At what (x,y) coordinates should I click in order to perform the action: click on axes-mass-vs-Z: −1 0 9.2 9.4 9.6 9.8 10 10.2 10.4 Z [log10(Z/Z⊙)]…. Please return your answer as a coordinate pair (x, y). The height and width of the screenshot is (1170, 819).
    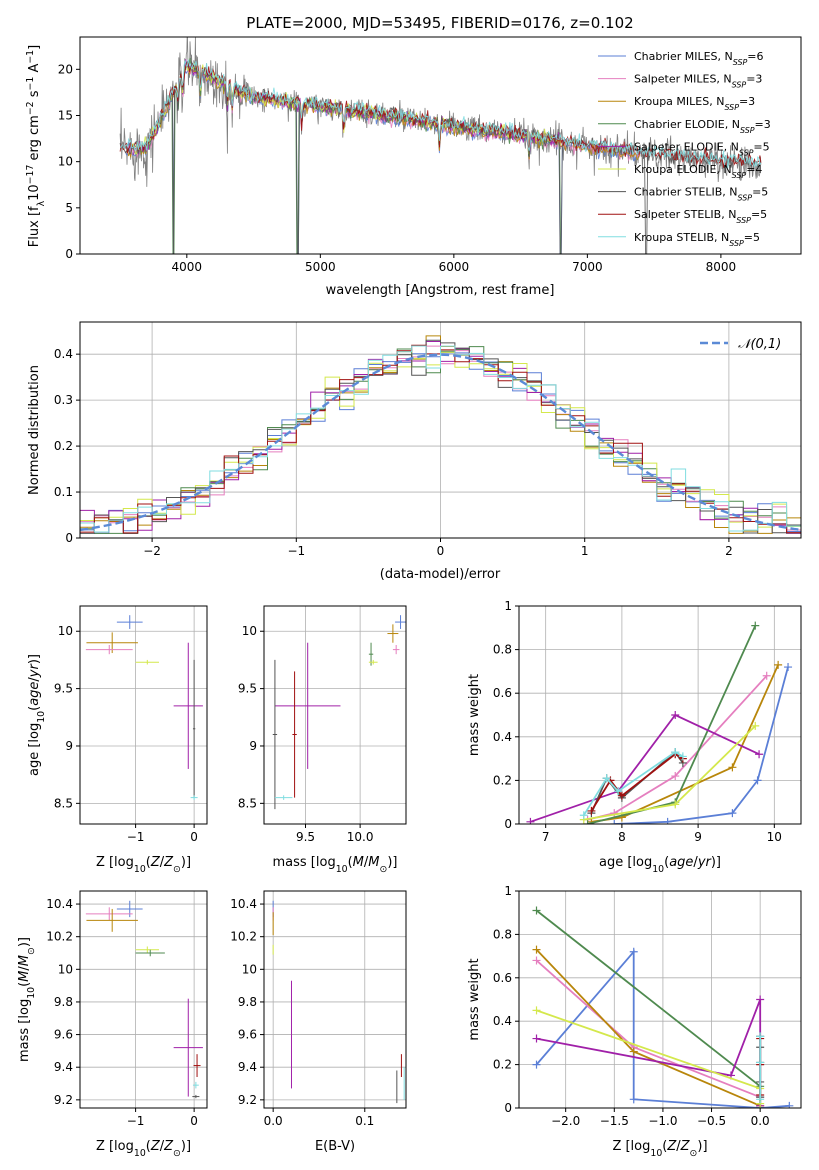
    Looking at the image, I should click on (112, 1024).